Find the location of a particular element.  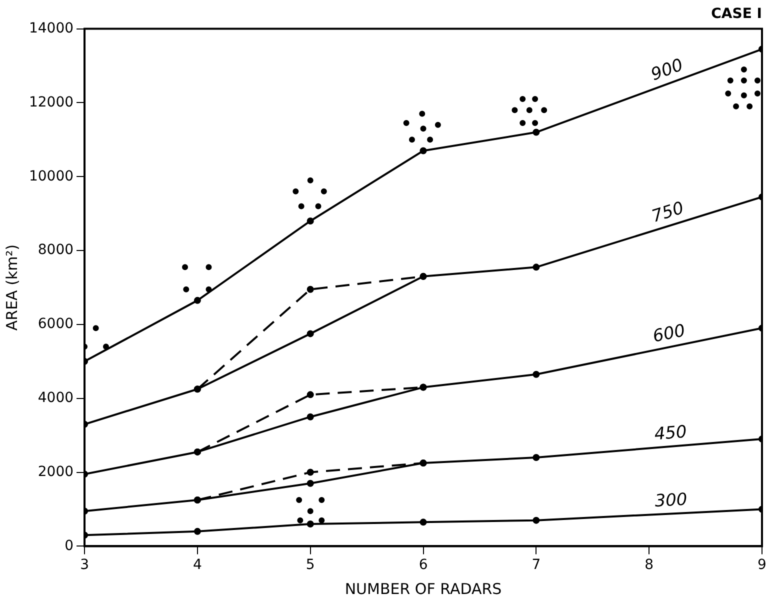

x-axis-title: NUMBER OF RADARS is located at coordinates (423, 589).